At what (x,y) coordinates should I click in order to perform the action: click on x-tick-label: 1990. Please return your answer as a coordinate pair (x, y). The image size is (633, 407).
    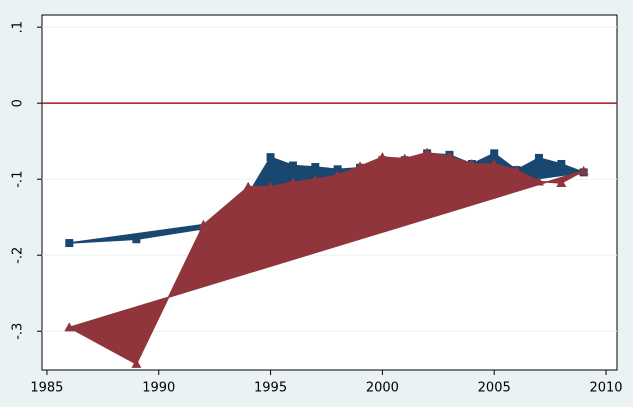
    Looking at the image, I should click on (158, 388).